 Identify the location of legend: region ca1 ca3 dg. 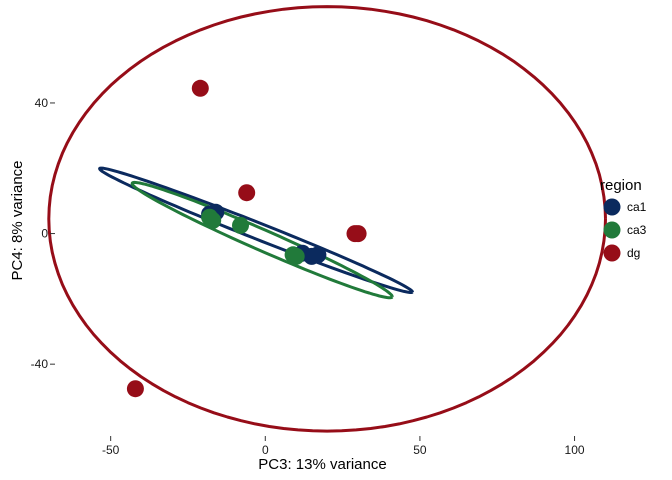
(623, 219).